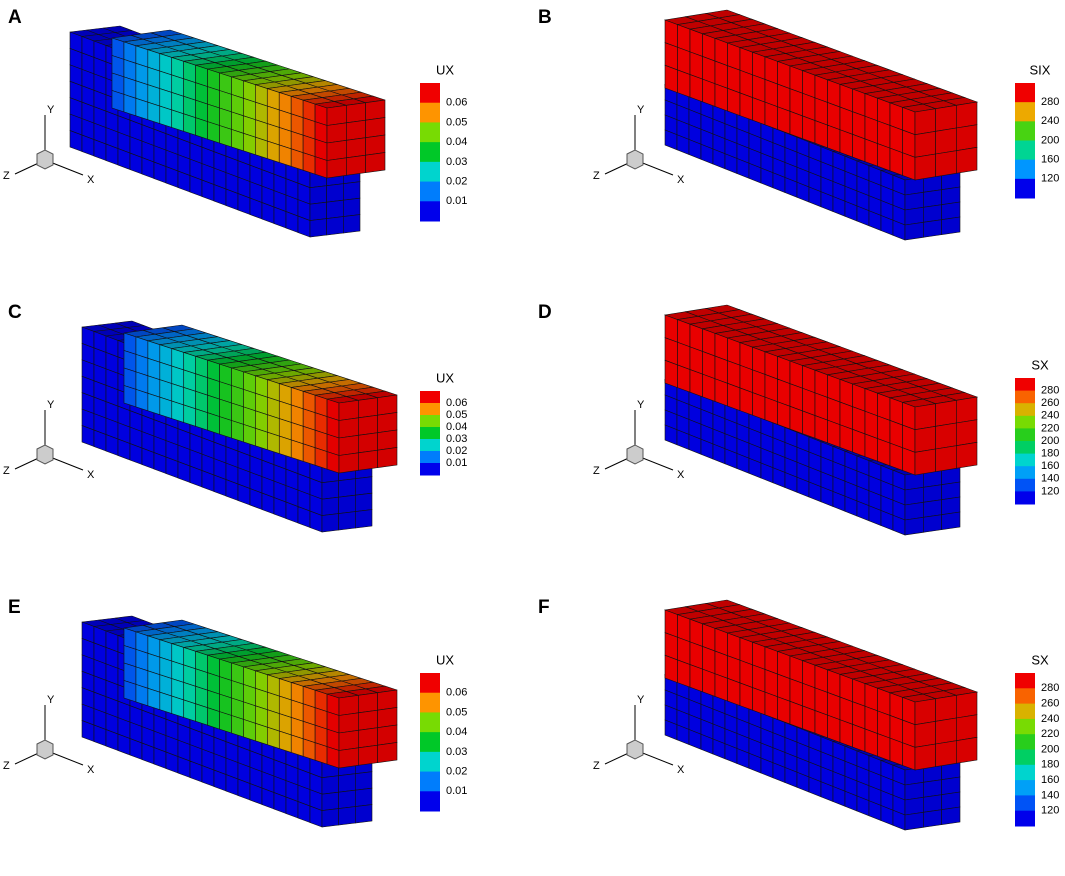 This screenshot has width=1065, height=876. I want to click on axis-label: Y, so click(51, 700).